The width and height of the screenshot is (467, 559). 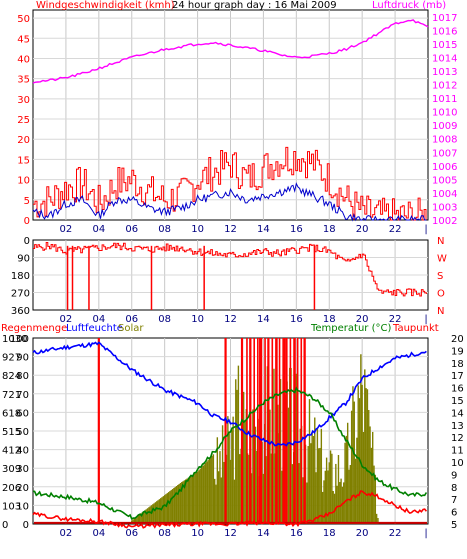 I want to click on y-tick-label-temperature: 7, so click(x=454, y=500).